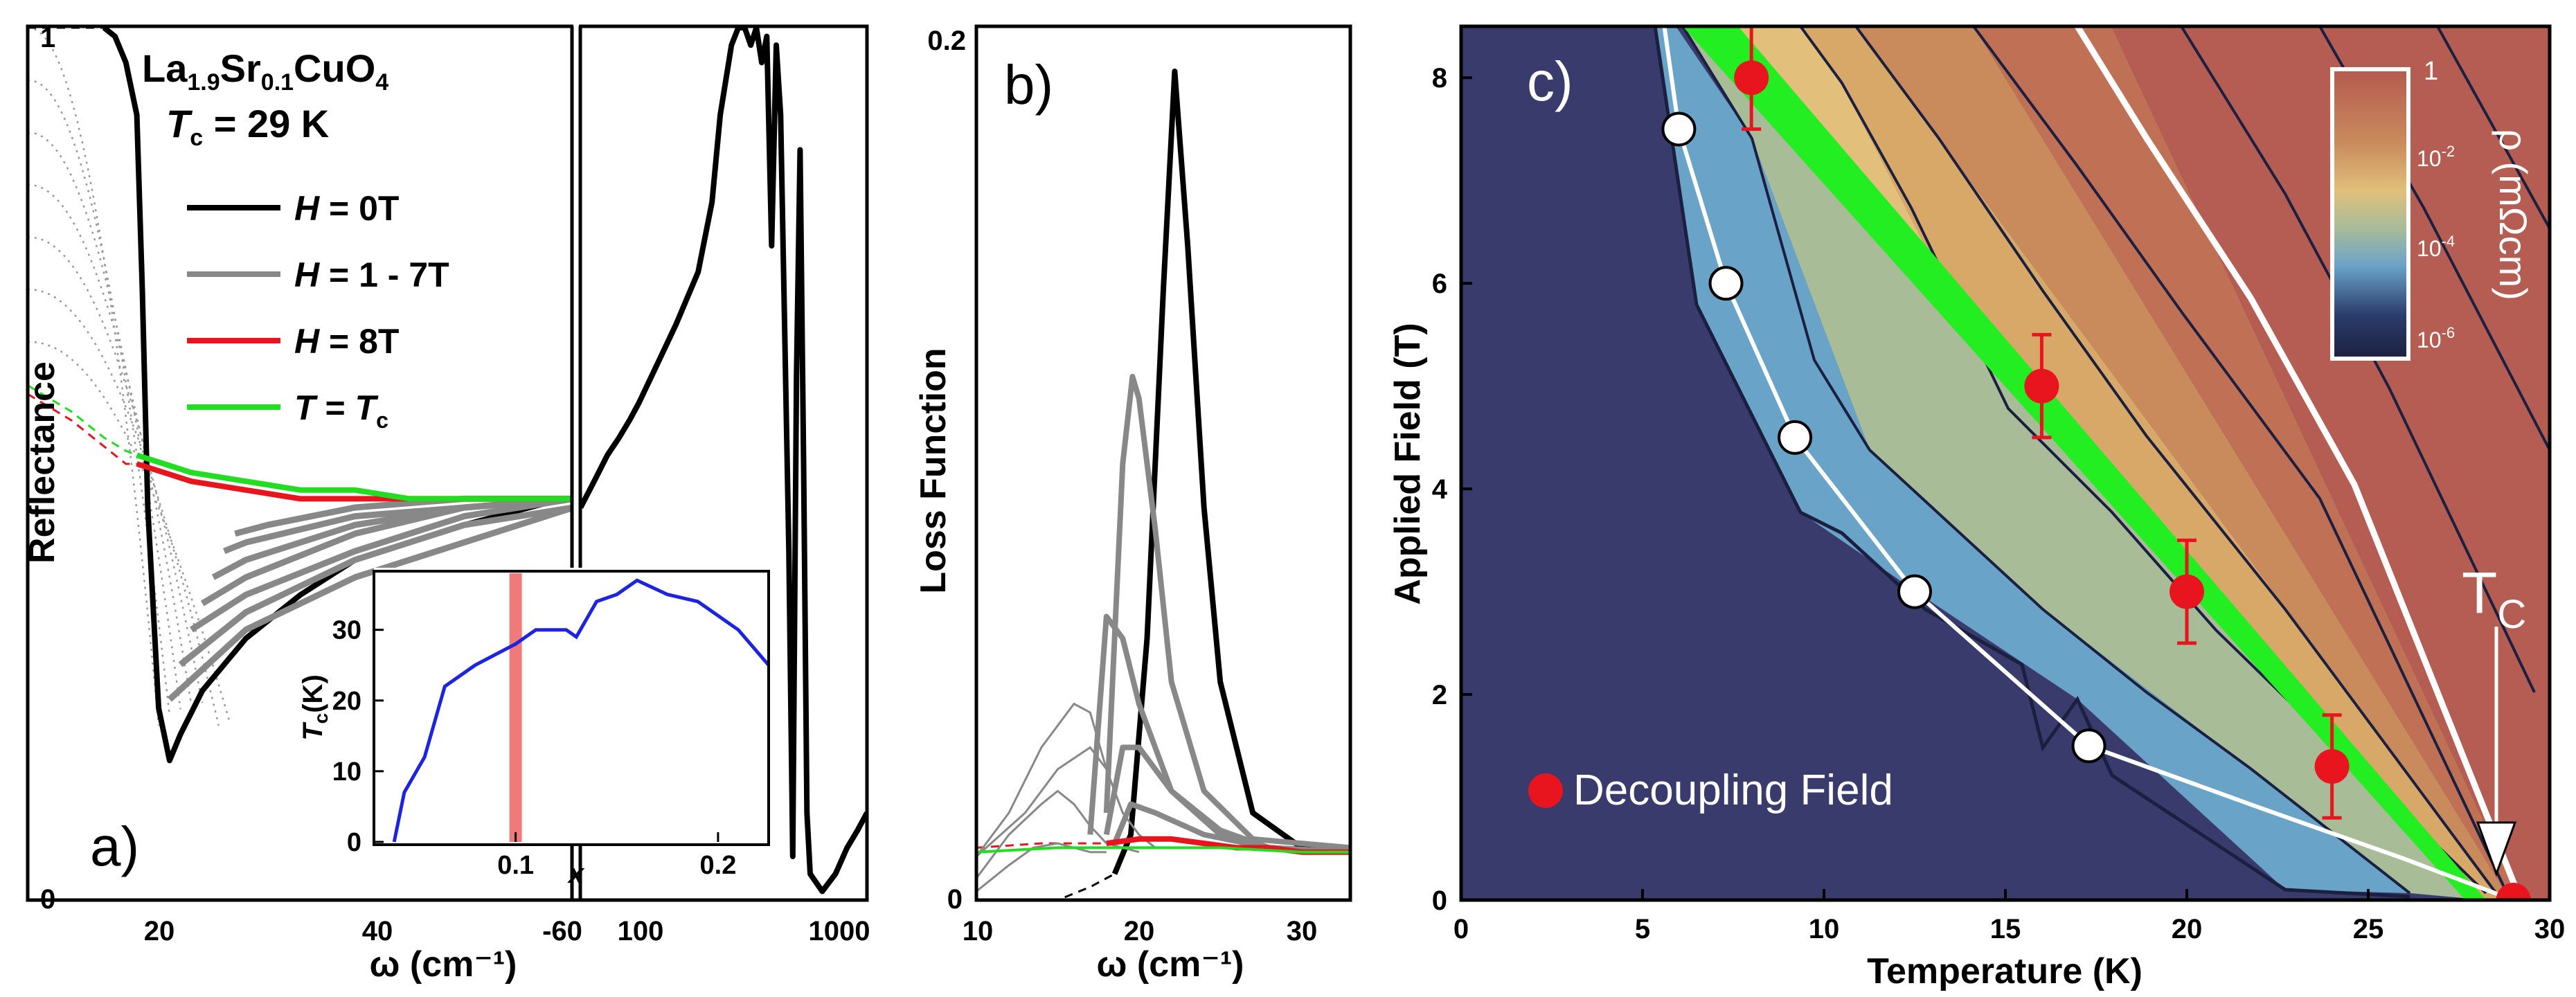 This screenshot has height=997, width=2576. Describe the element at coordinates (1439, 695) in the screenshot. I see `y-tick-label: 2` at that location.